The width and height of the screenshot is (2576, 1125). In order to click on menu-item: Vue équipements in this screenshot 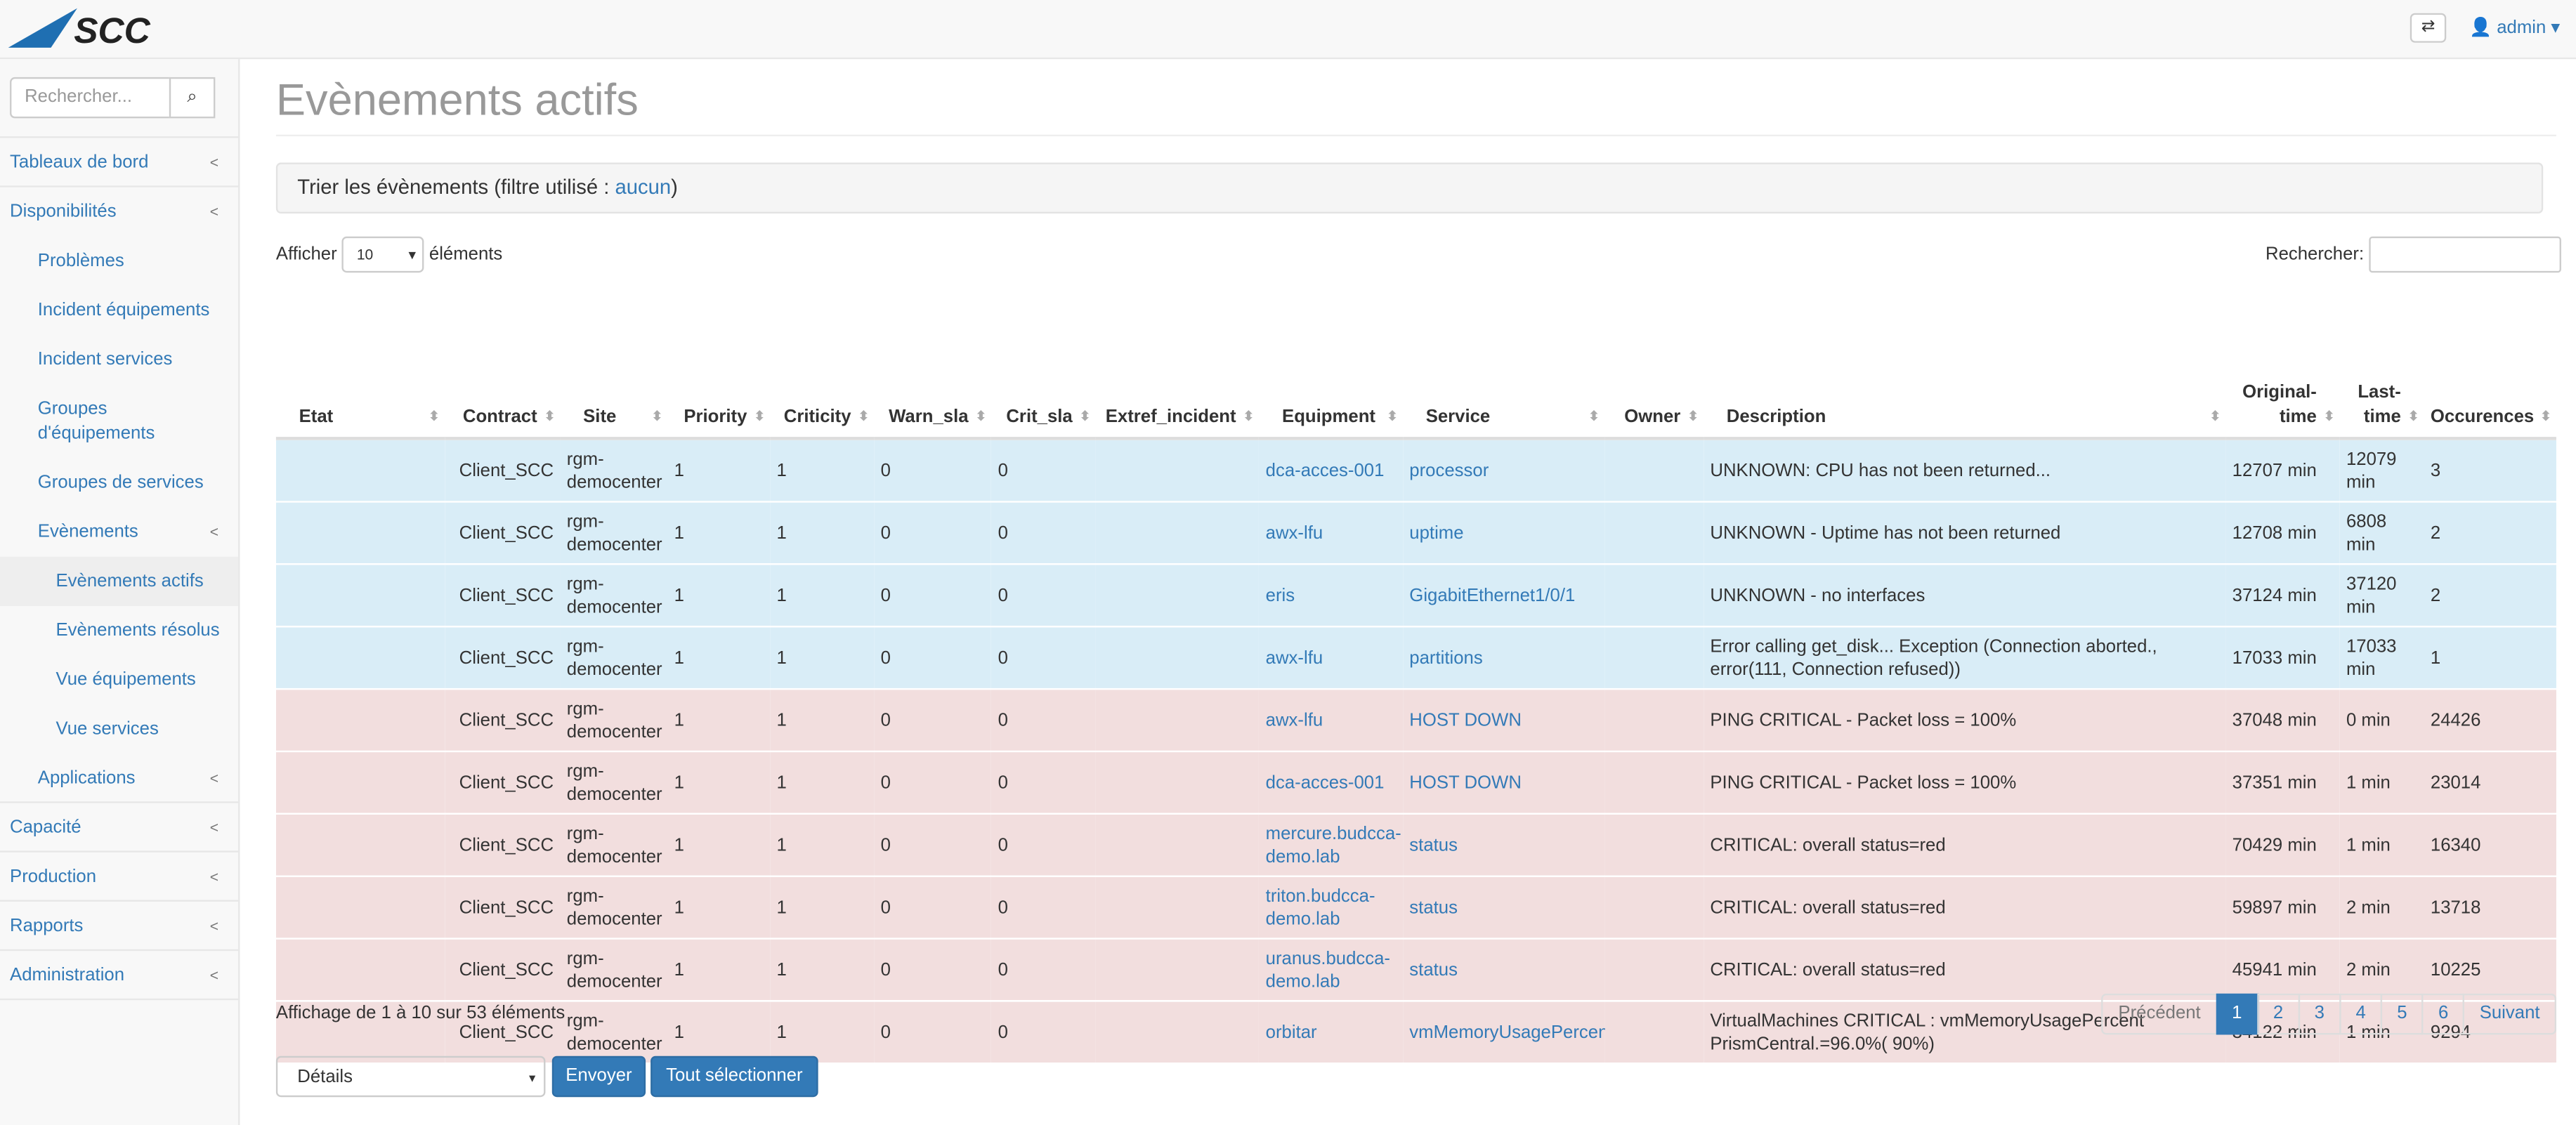, I will do `click(125, 680)`.